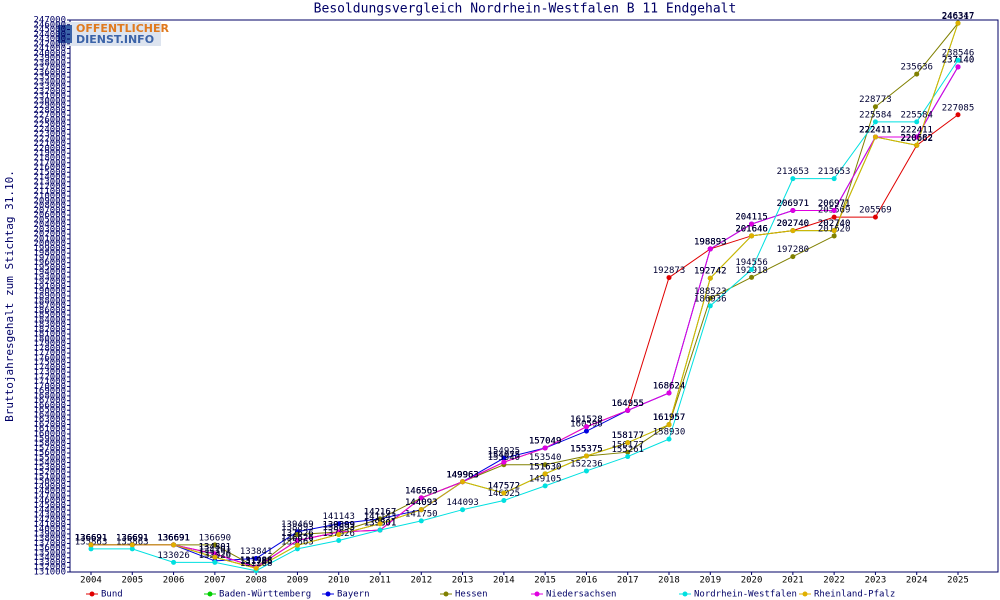 The image size is (1000, 600). What do you see at coordinates (49, 225) in the screenshot?
I see `y-tick-label: 204000` at bounding box center [49, 225].